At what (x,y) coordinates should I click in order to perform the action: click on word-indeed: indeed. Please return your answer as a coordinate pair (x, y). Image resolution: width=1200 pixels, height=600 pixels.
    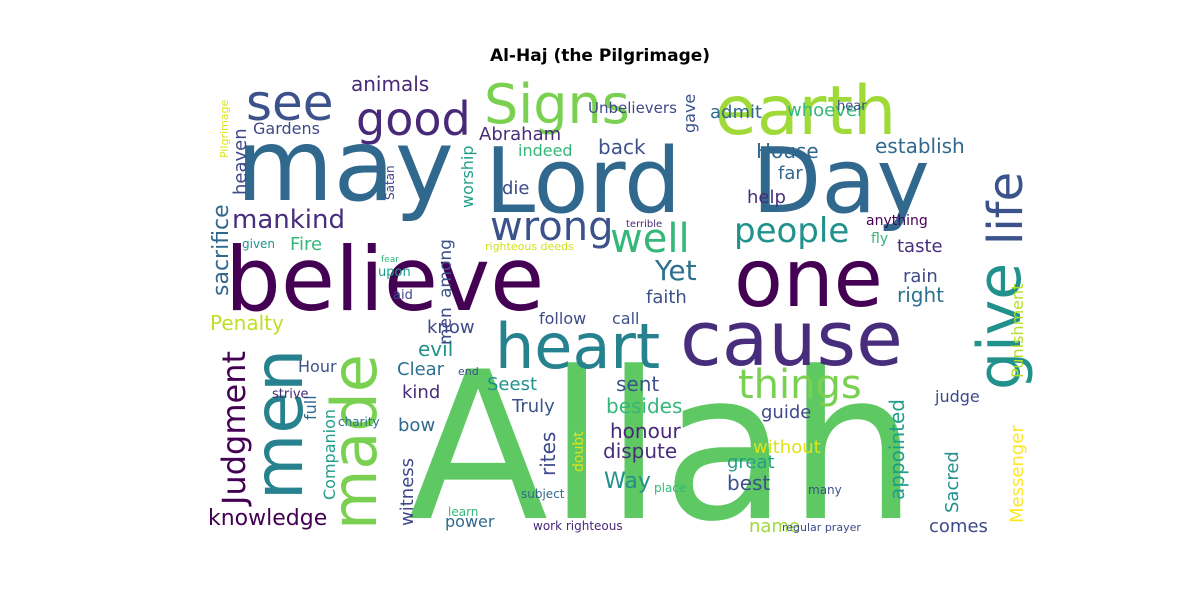
    Looking at the image, I should click on (545, 150).